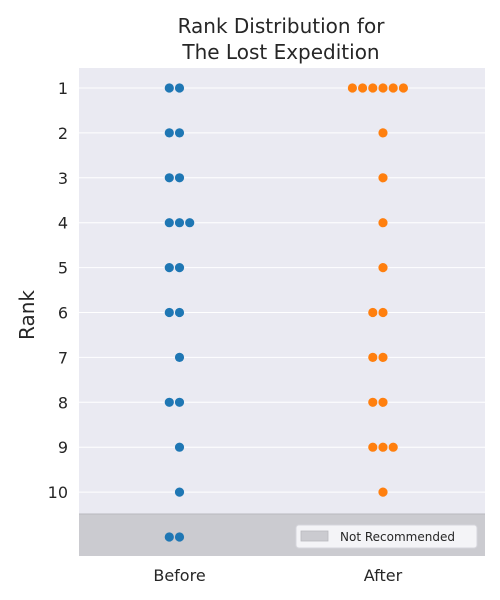  What do you see at coordinates (63, 402) in the screenshot?
I see `y-tick-label-8: 8` at bounding box center [63, 402].